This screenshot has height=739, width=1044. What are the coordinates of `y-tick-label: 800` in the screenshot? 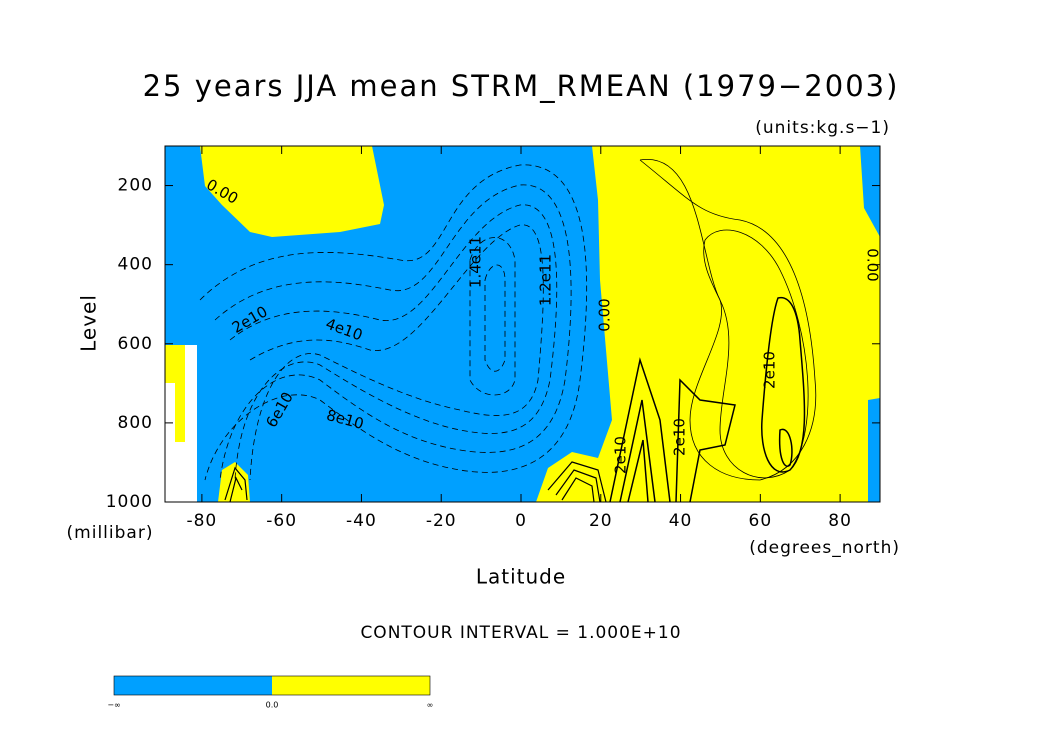 It's located at (135, 423).